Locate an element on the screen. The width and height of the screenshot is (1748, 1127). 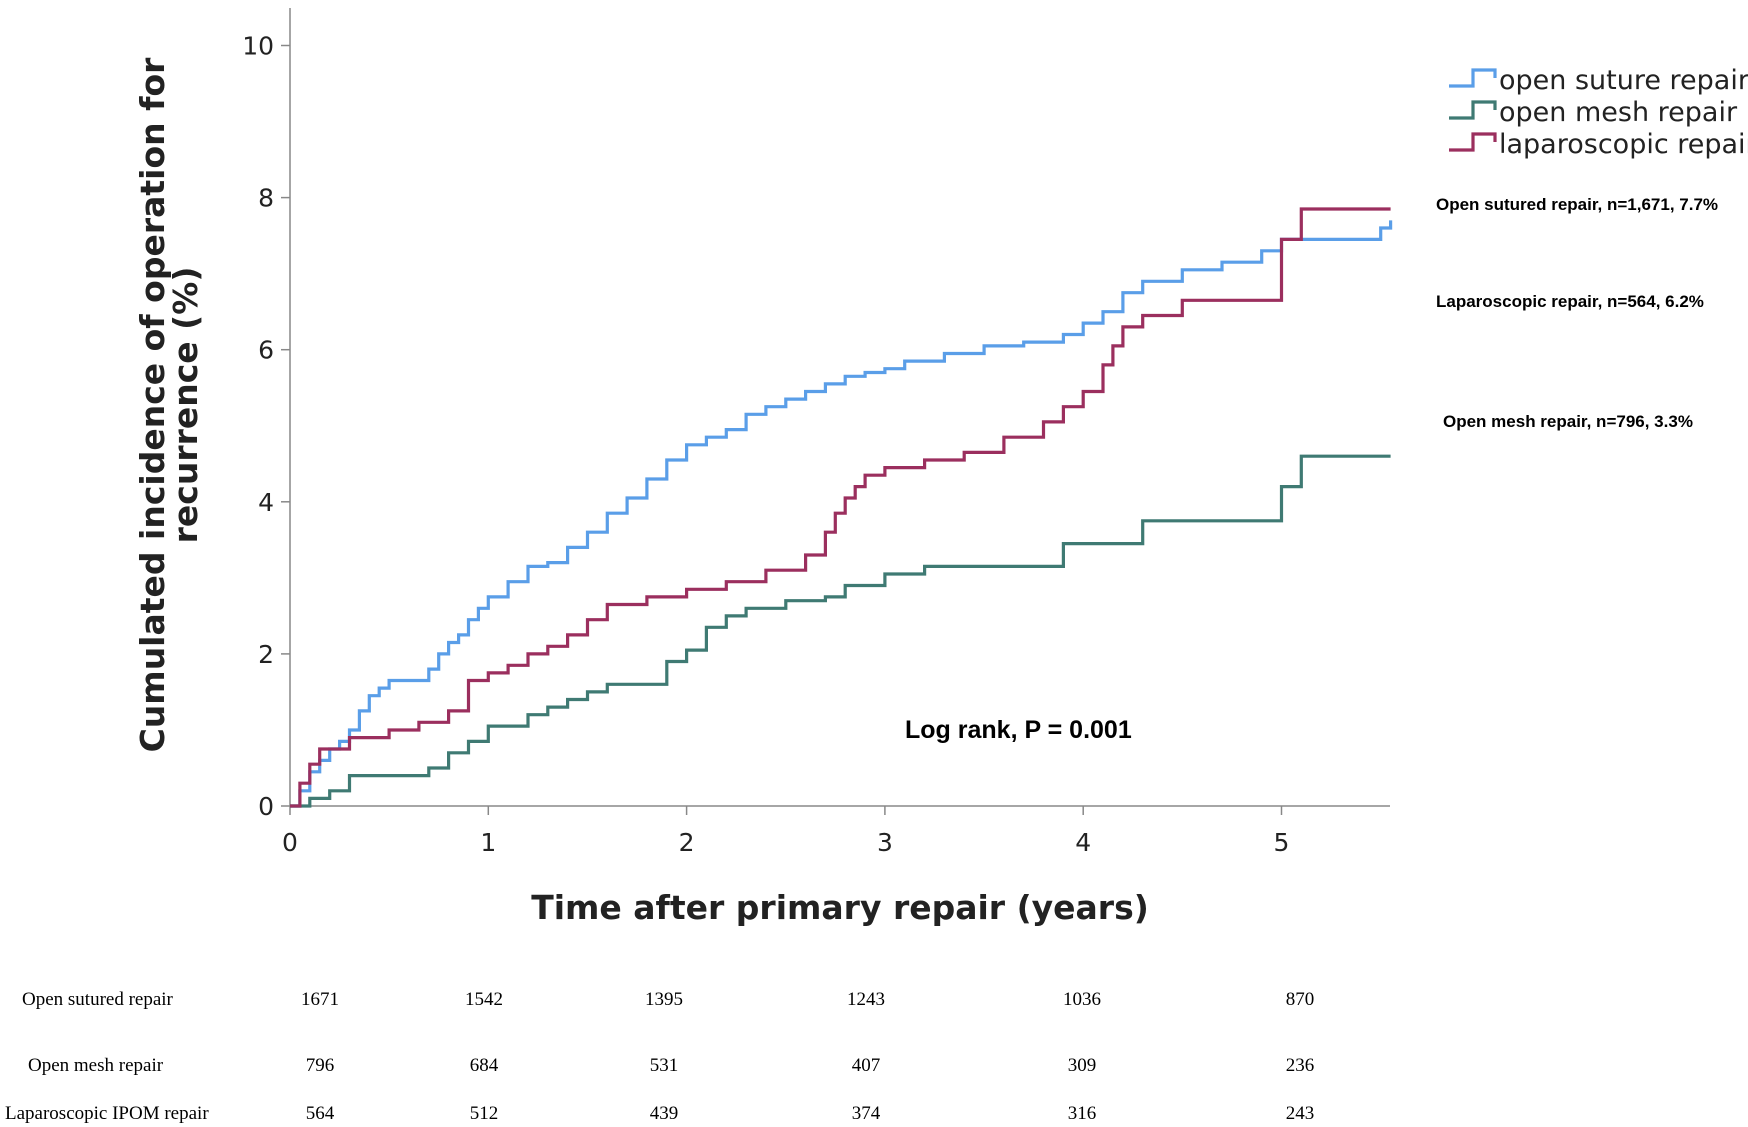
y-axis-title-line1: Cumulated incidence of operation for is located at coordinates (152, 405).